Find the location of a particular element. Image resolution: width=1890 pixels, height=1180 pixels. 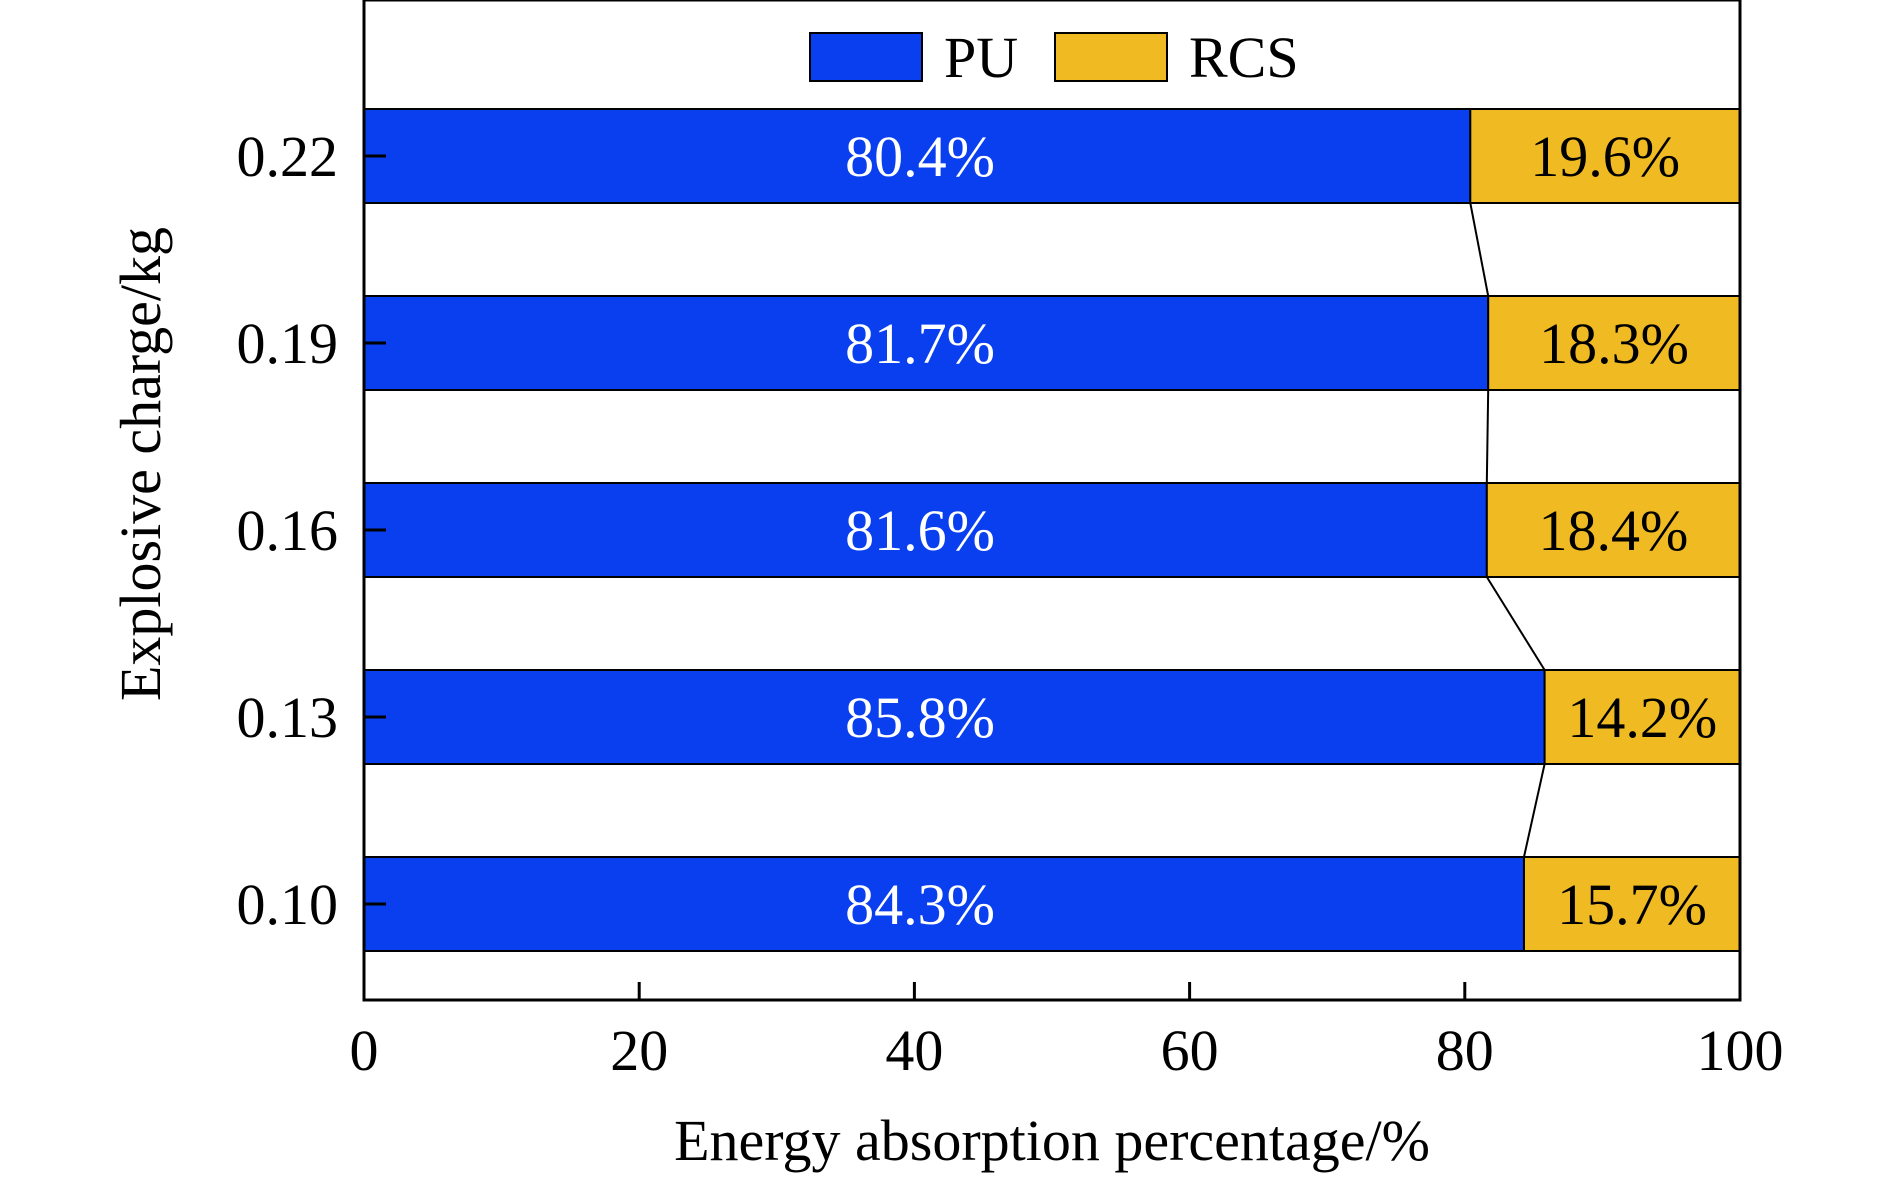

data-label-pu-0.13: 85.8% is located at coordinates (920, 717).